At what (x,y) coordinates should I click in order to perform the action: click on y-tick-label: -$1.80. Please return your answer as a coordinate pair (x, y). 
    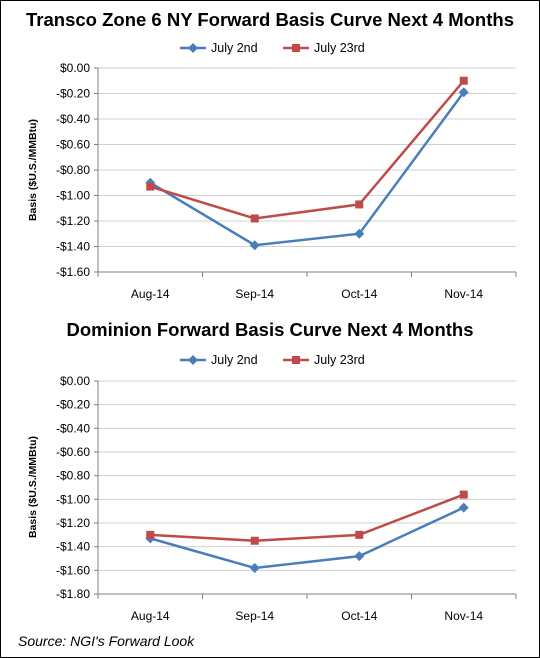
    Looking at the image, I should click on (73, 594).